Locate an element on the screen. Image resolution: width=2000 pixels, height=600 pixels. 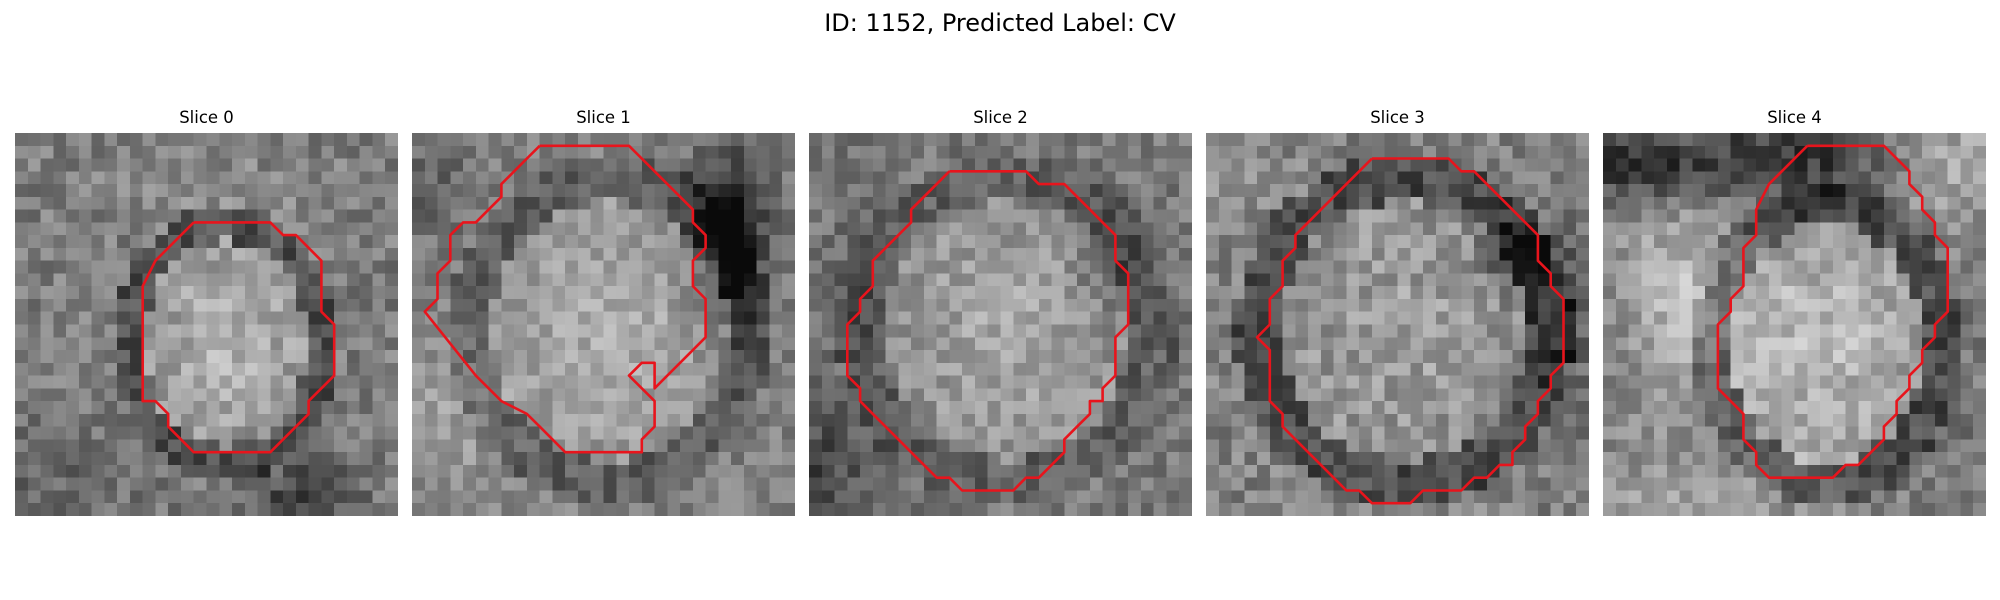
slice-title: Slice 4 is located at coordinates (1794, 117).